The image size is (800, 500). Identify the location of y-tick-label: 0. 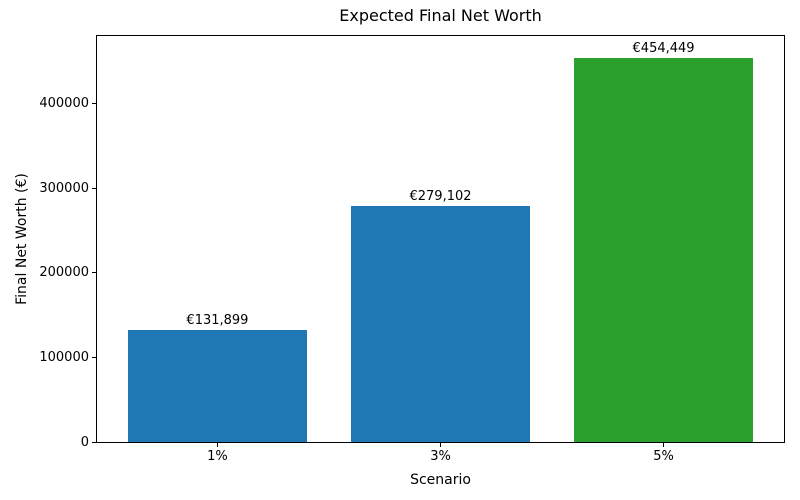
(84, 442).